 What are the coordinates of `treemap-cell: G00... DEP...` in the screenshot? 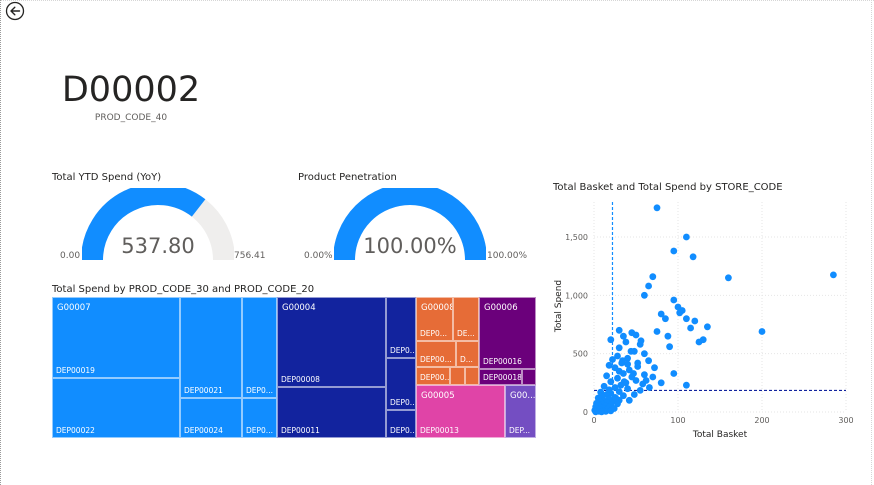 It's located at (520, 411).